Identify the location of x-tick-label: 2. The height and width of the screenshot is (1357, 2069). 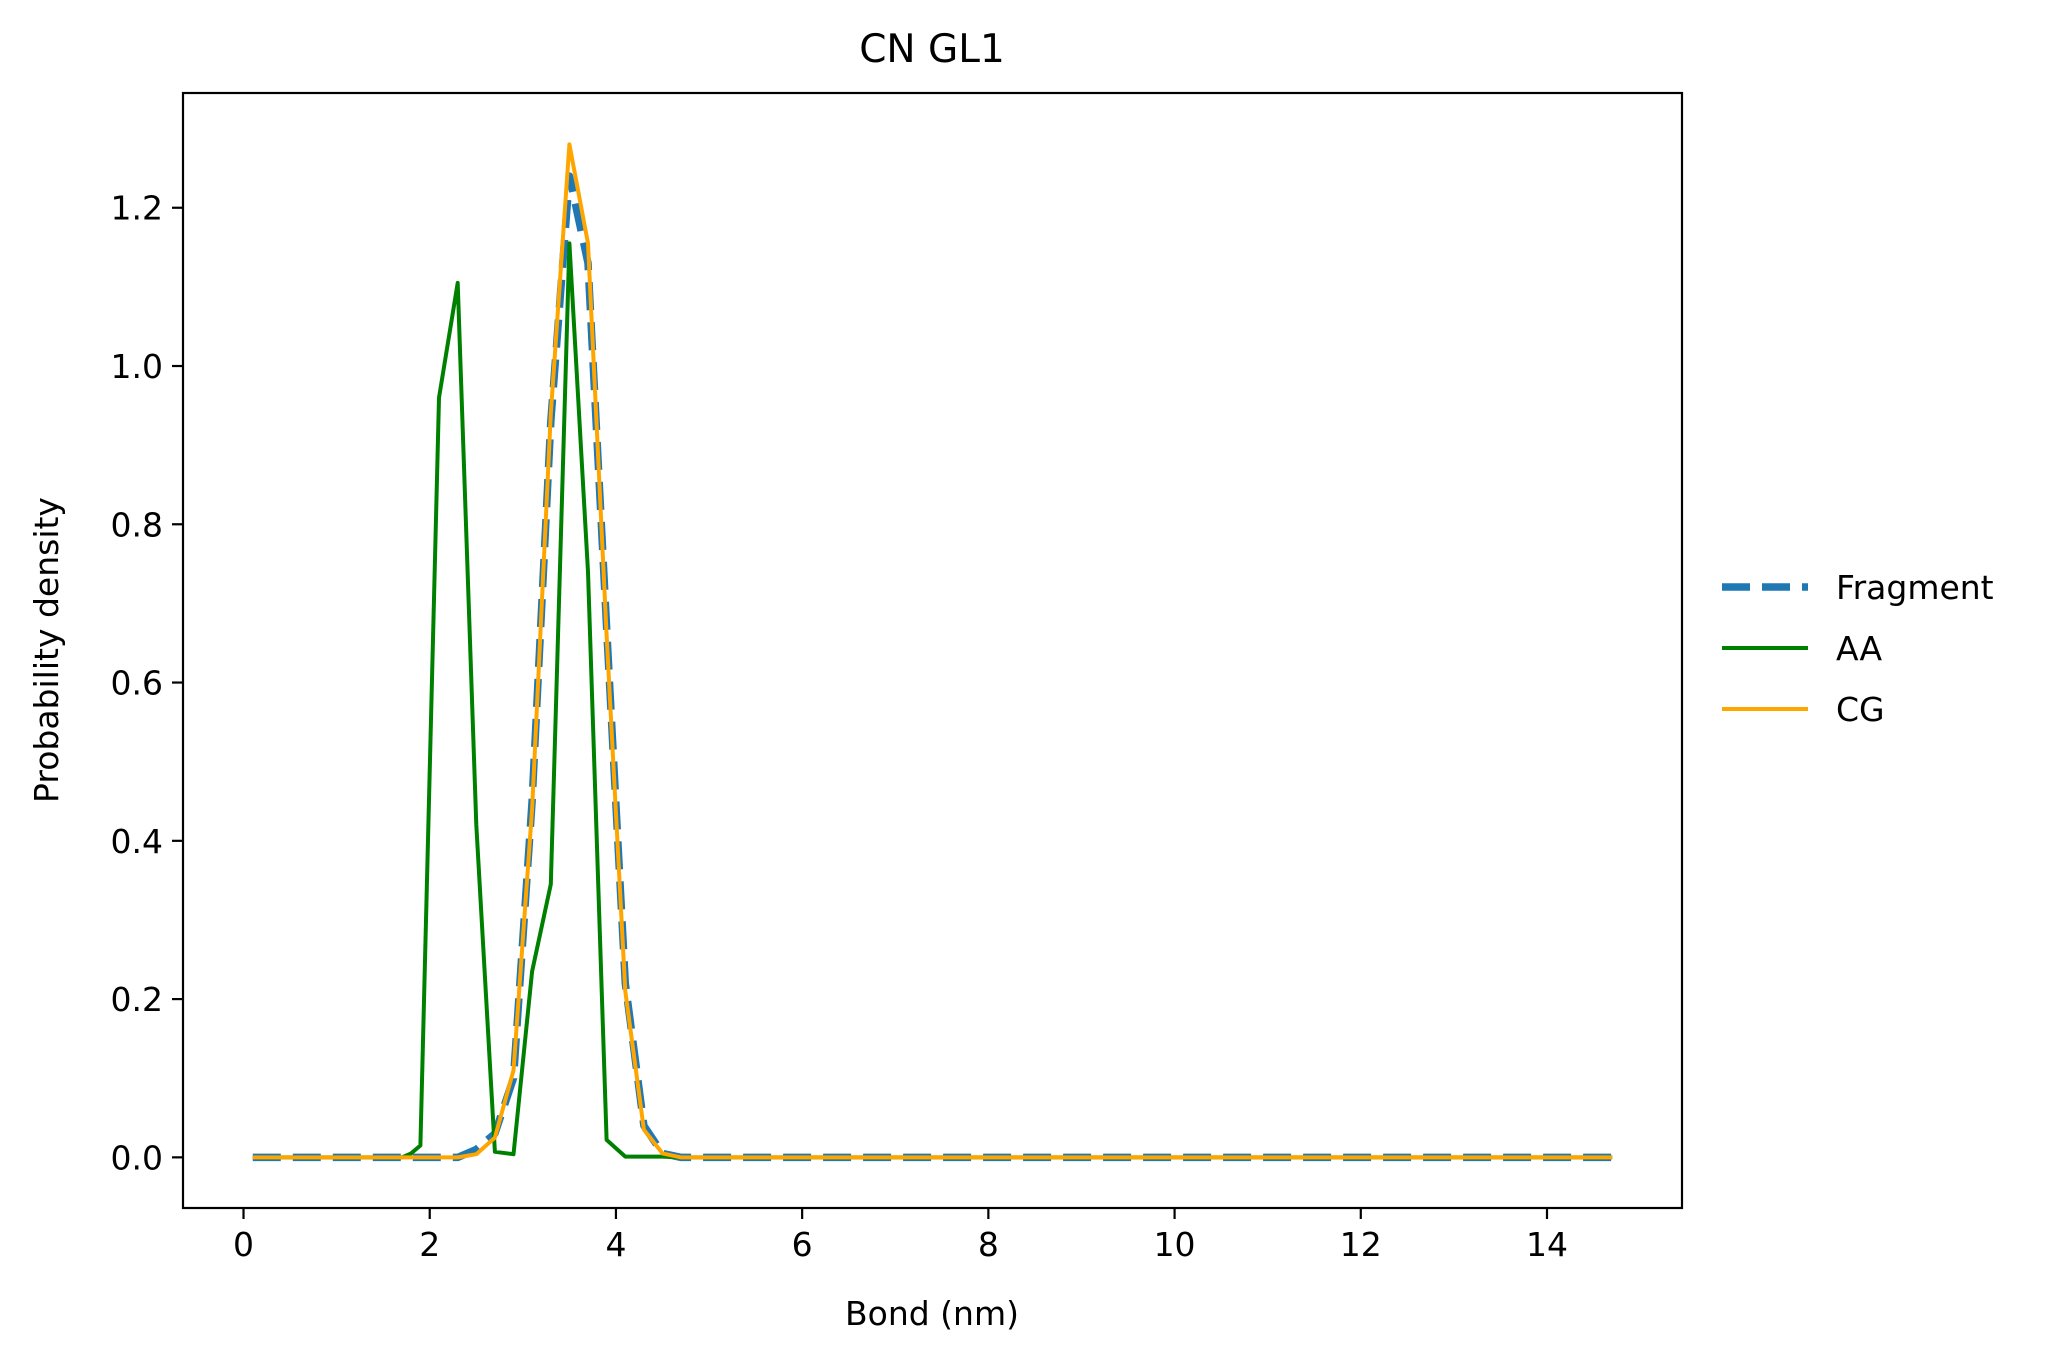
(429, 1244).